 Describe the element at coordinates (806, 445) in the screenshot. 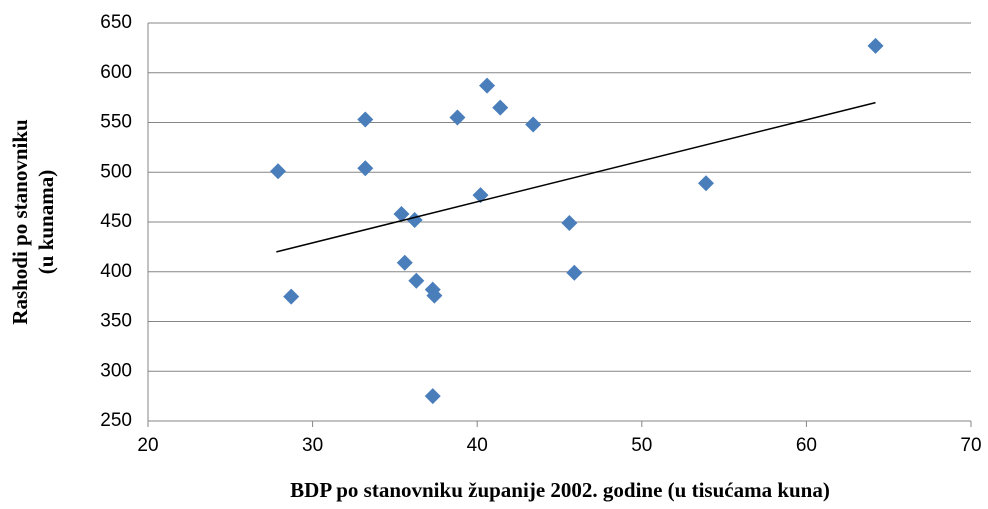

I see `x-tick-label: 60` at that location.